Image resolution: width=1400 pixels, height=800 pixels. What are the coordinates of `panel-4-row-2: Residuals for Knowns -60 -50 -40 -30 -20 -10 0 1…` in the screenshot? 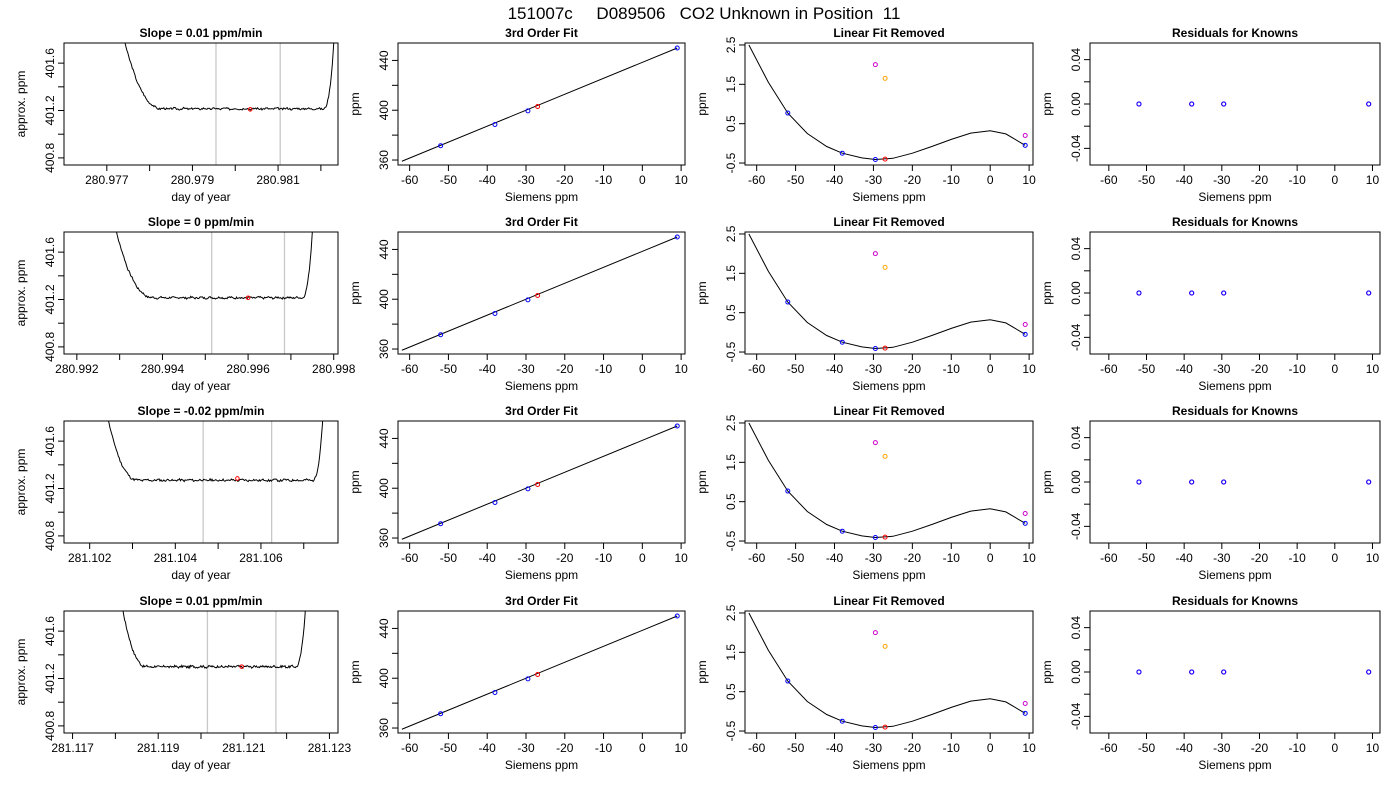 It's located at (1210, 304).